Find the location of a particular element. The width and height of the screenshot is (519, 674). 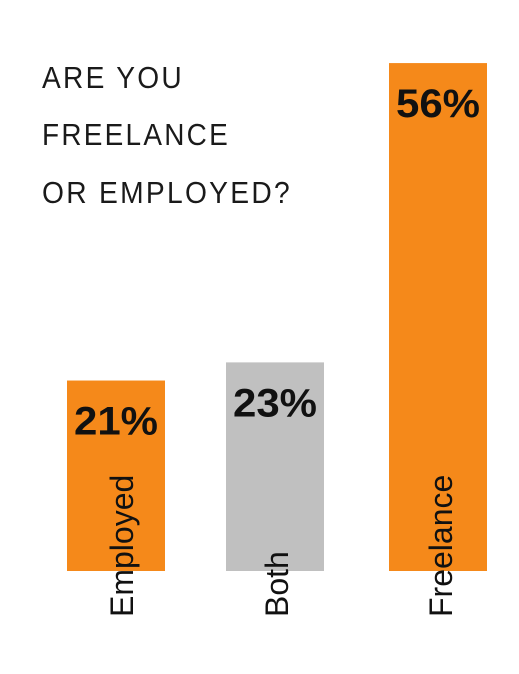

category-label-employed: Employed is located at coordinates (122, 546).